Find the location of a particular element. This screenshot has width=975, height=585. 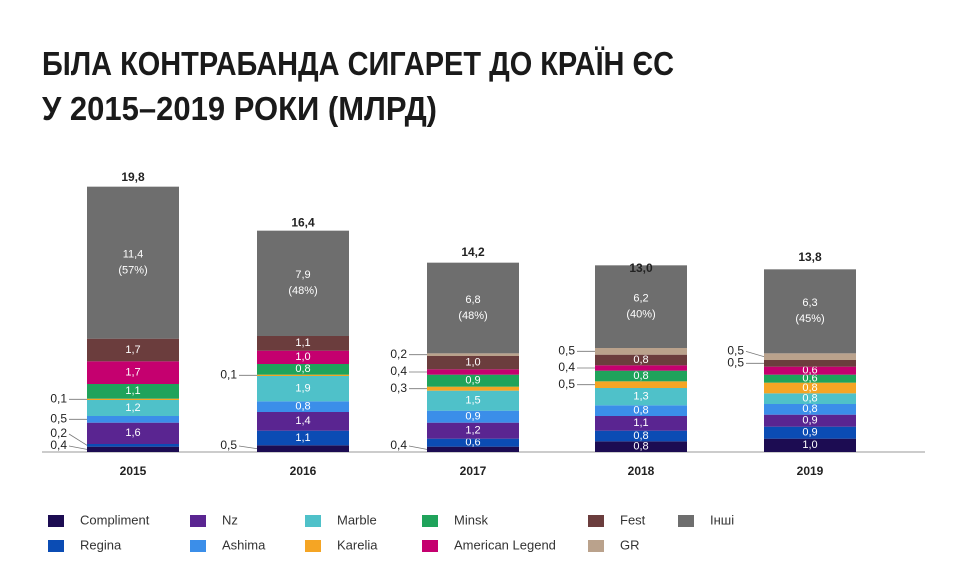

x-tick-label: 2017 is located at coordinates (473, 471).